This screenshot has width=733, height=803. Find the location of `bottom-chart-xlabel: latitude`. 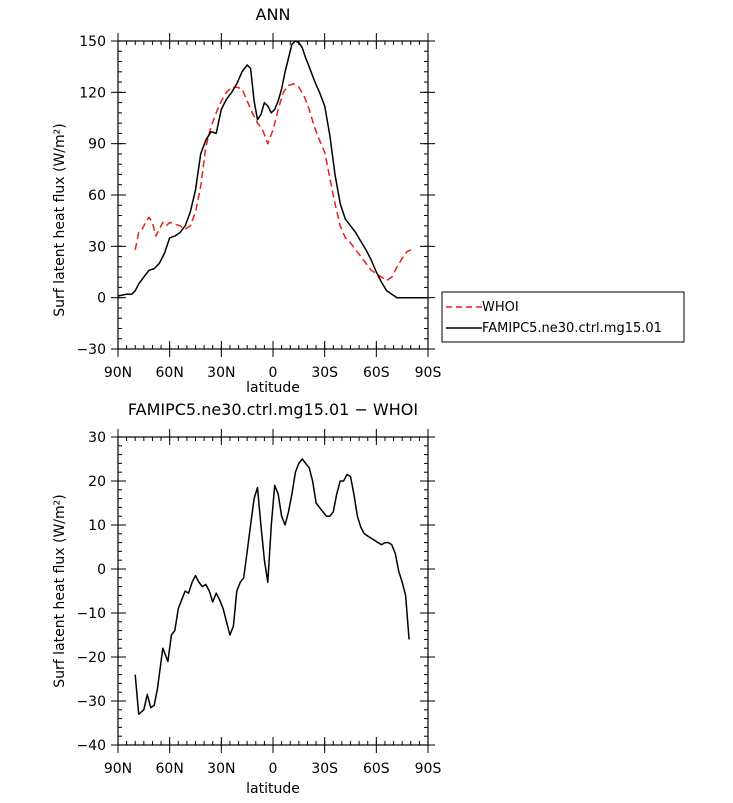

bottom-chart-xlabel: latitude is located at coordinates (273, 789).